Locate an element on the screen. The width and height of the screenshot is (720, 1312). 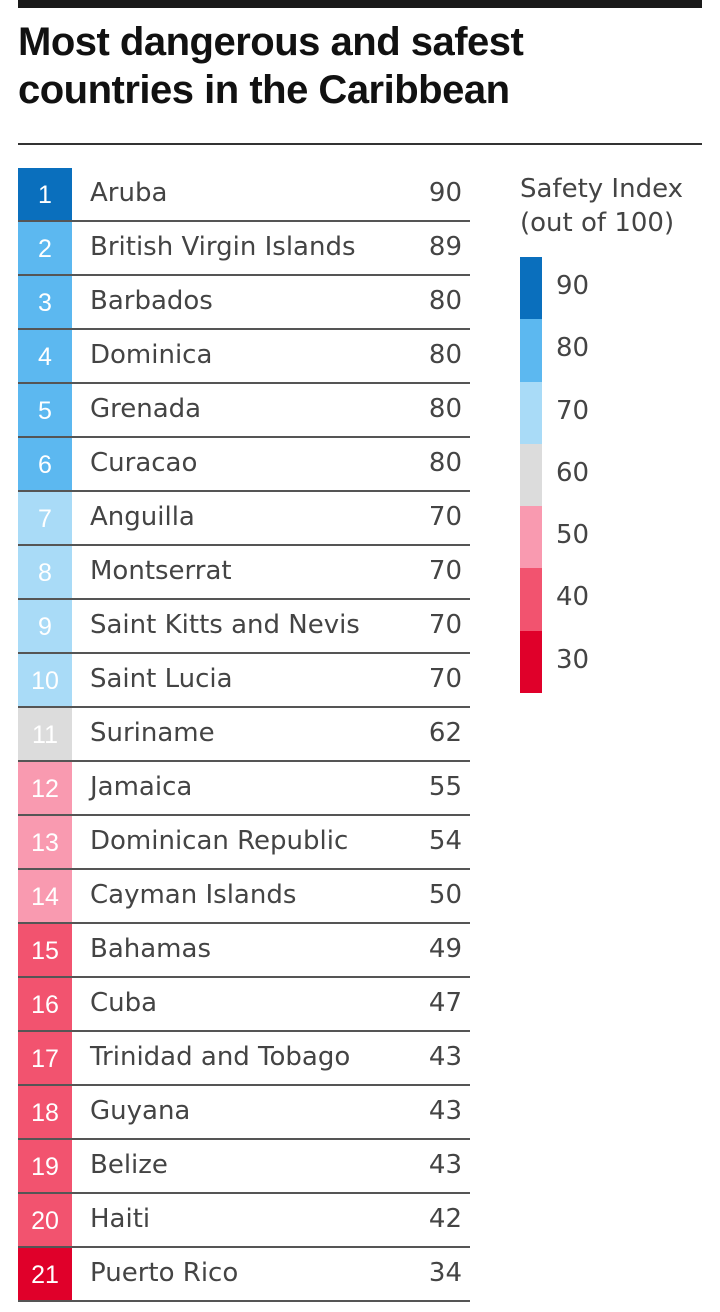
rank-cell: 4 is located at coordinates (45, 357).